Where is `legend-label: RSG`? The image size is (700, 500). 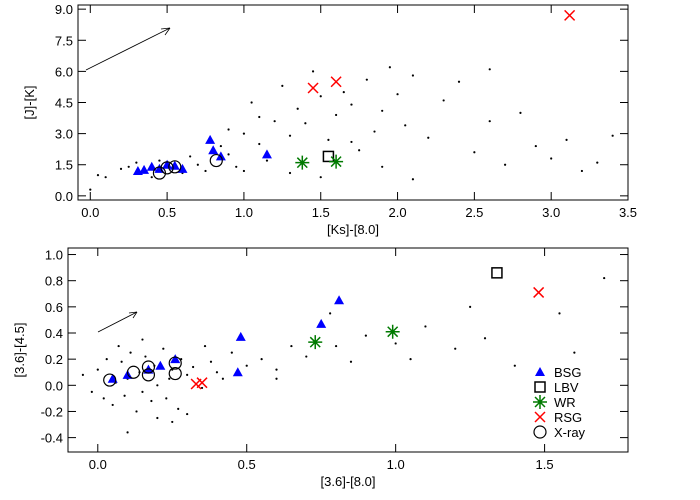
legend-label: RSG is located at coordinates (568, 417).